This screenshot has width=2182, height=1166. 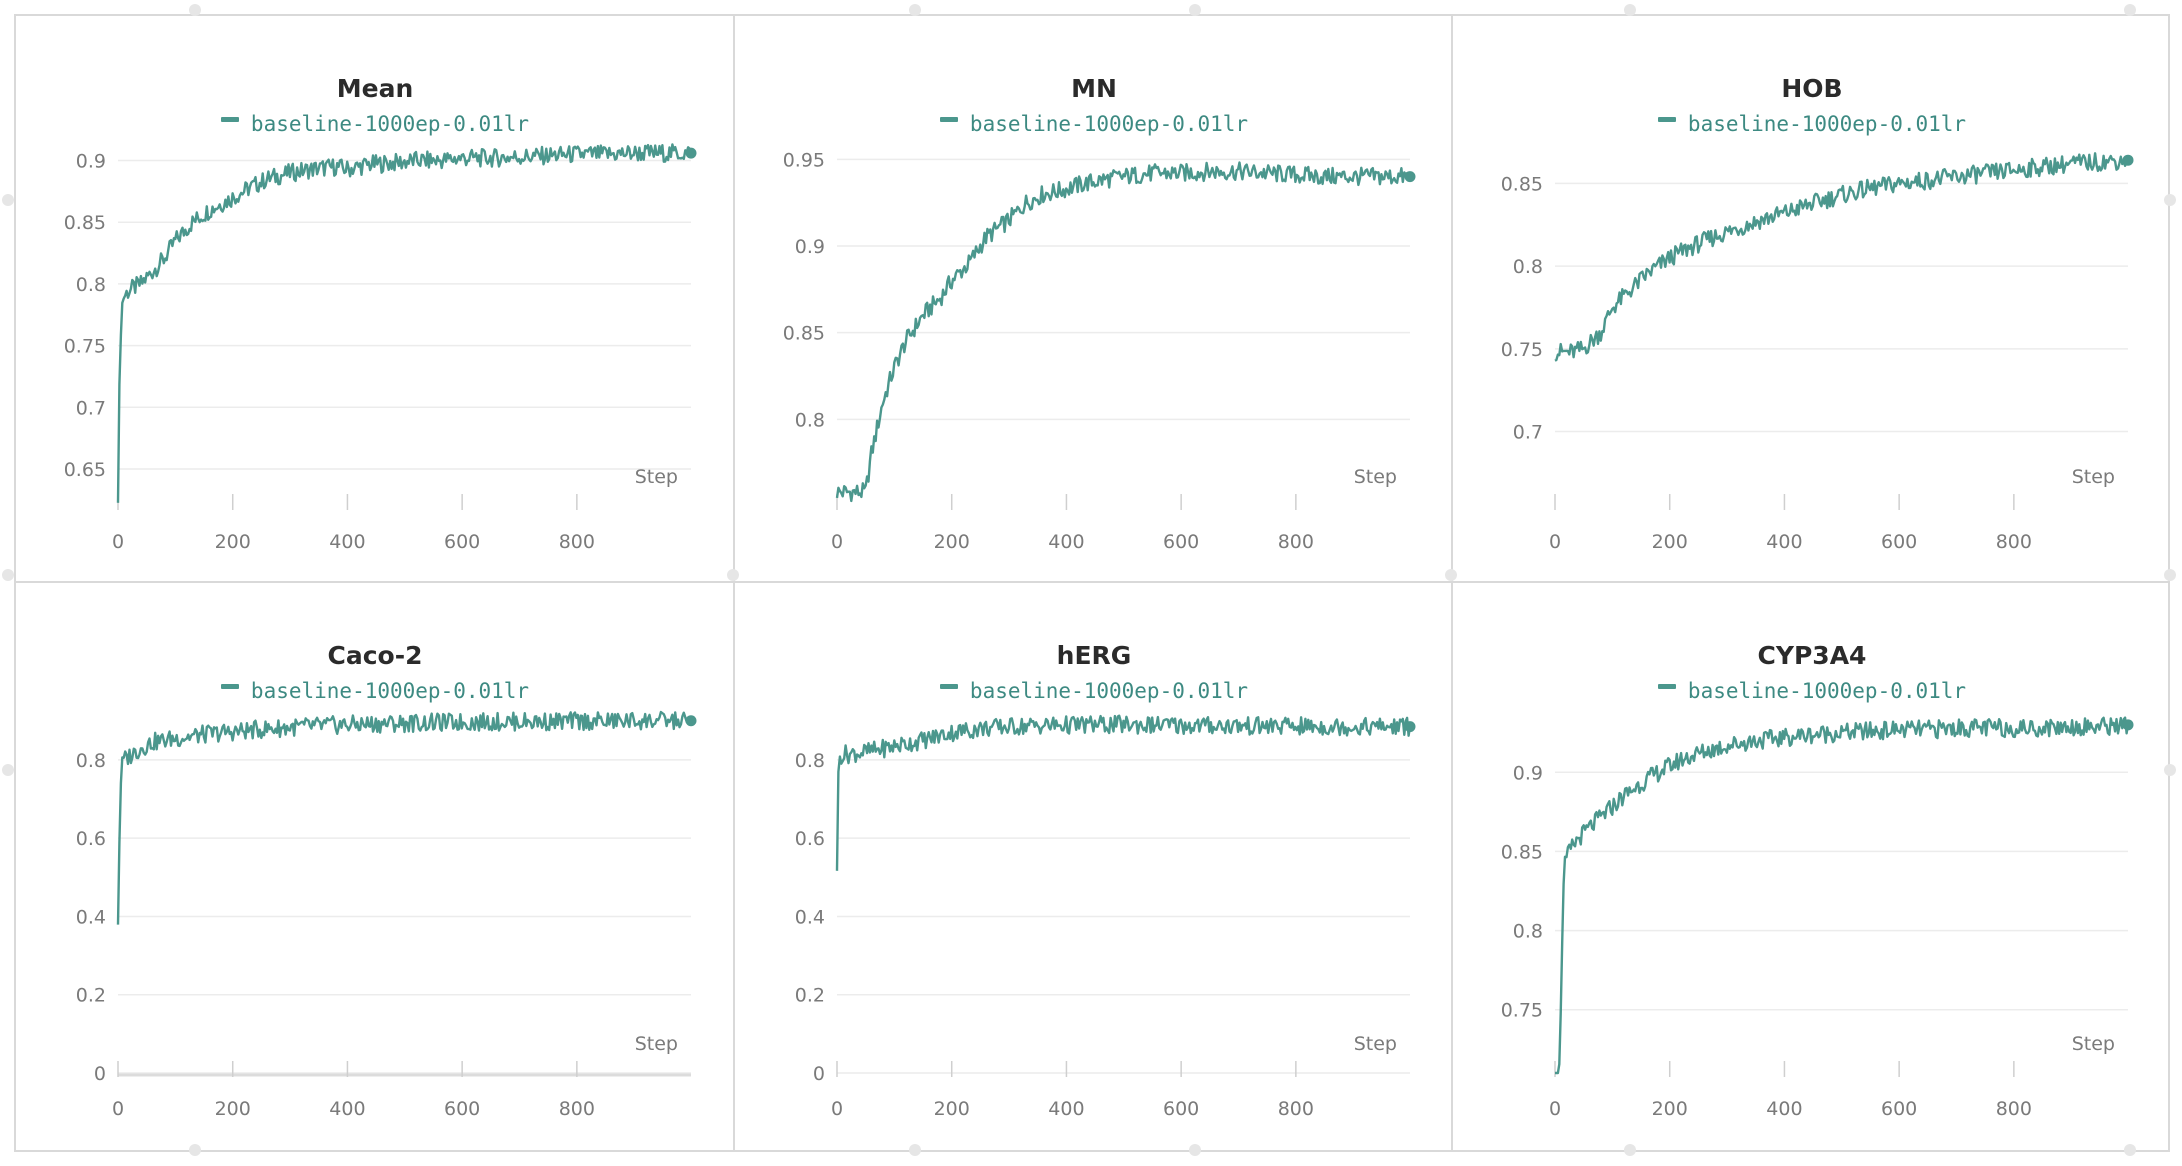 I want to click on chart-title: Caco-2, so click(x=375, y=655).